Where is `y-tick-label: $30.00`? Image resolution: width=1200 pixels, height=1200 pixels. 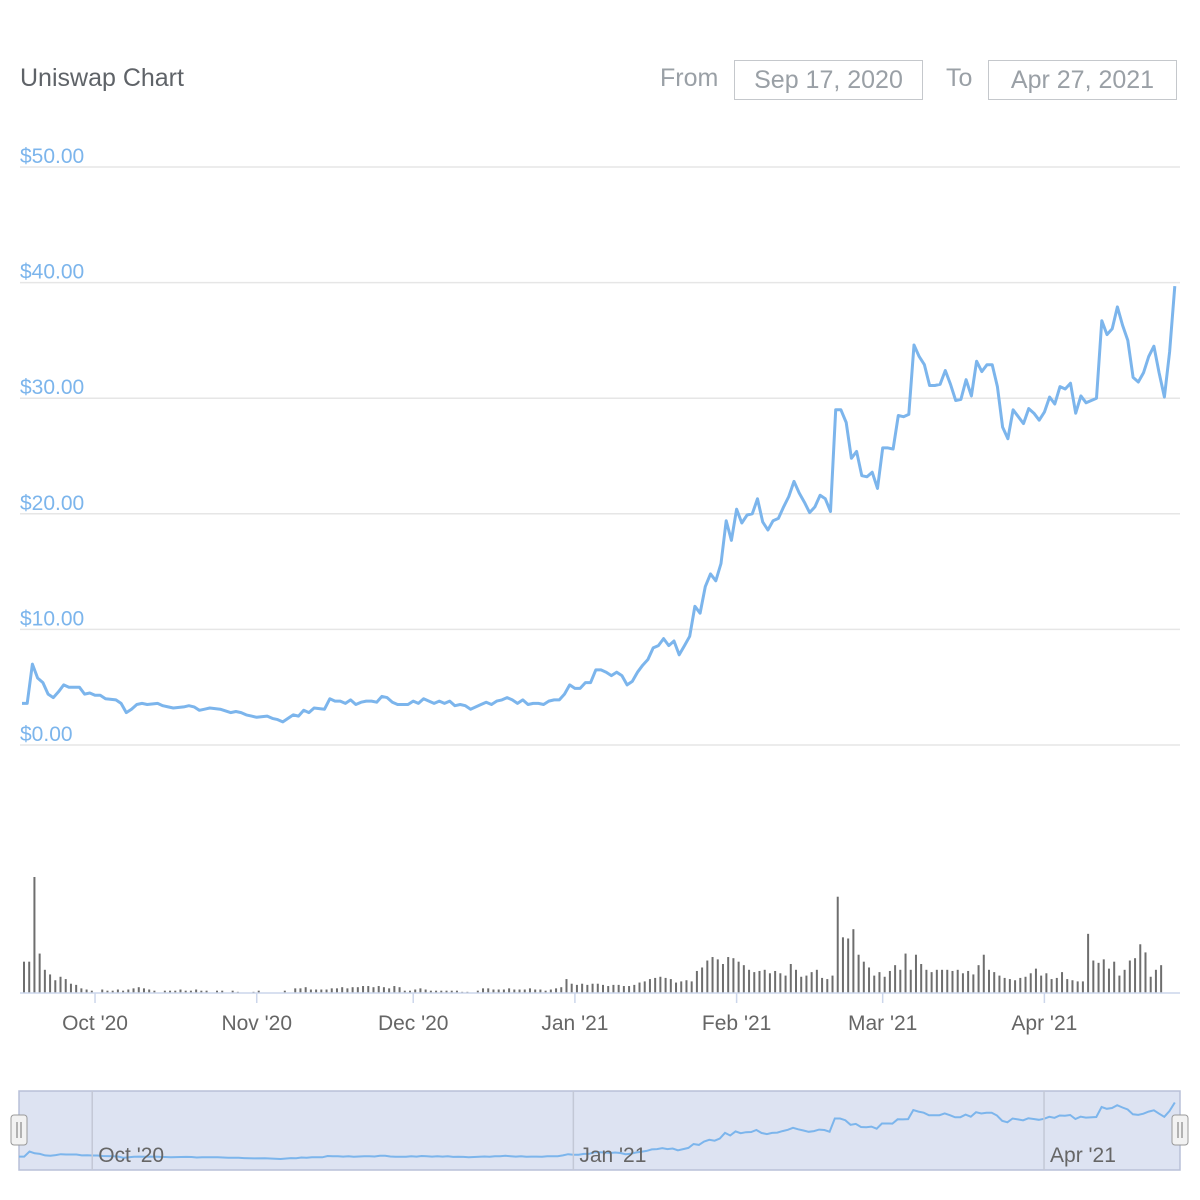 y-tick-label: $30.00 is located at coordinates (52, 387).